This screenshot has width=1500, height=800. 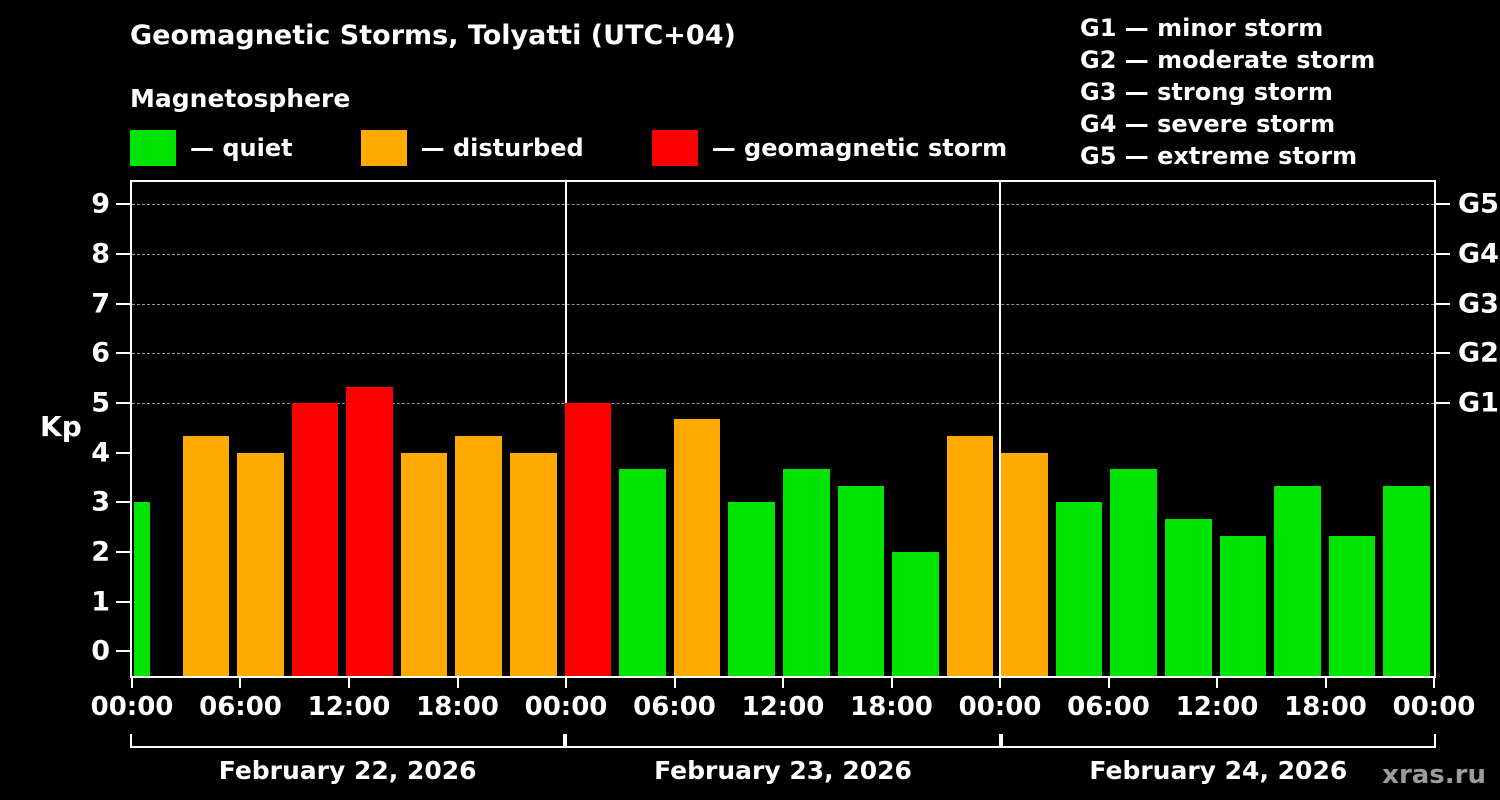 I want to click on g-legend-item: G2 — moderate storm, so click(x=1228, y=60).